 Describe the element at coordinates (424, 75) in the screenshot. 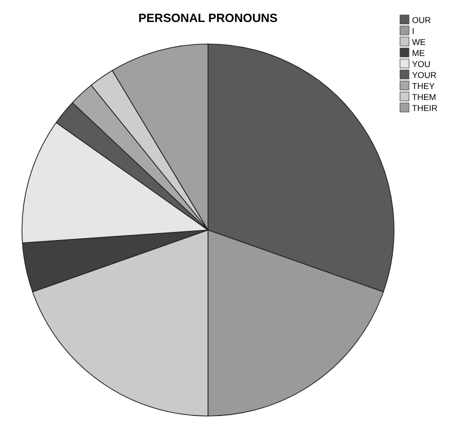

I see `legend-label: YOUR` at that location.